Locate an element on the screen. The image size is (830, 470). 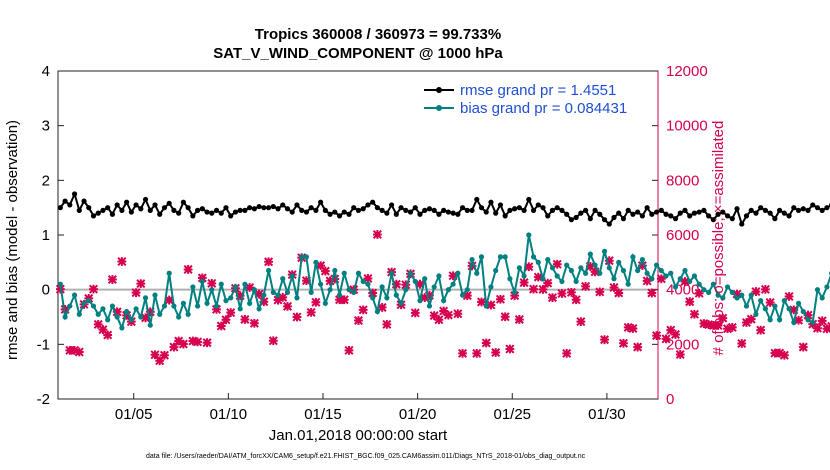
y-right-tick-label: 0 is located at coordinates (670, 399).